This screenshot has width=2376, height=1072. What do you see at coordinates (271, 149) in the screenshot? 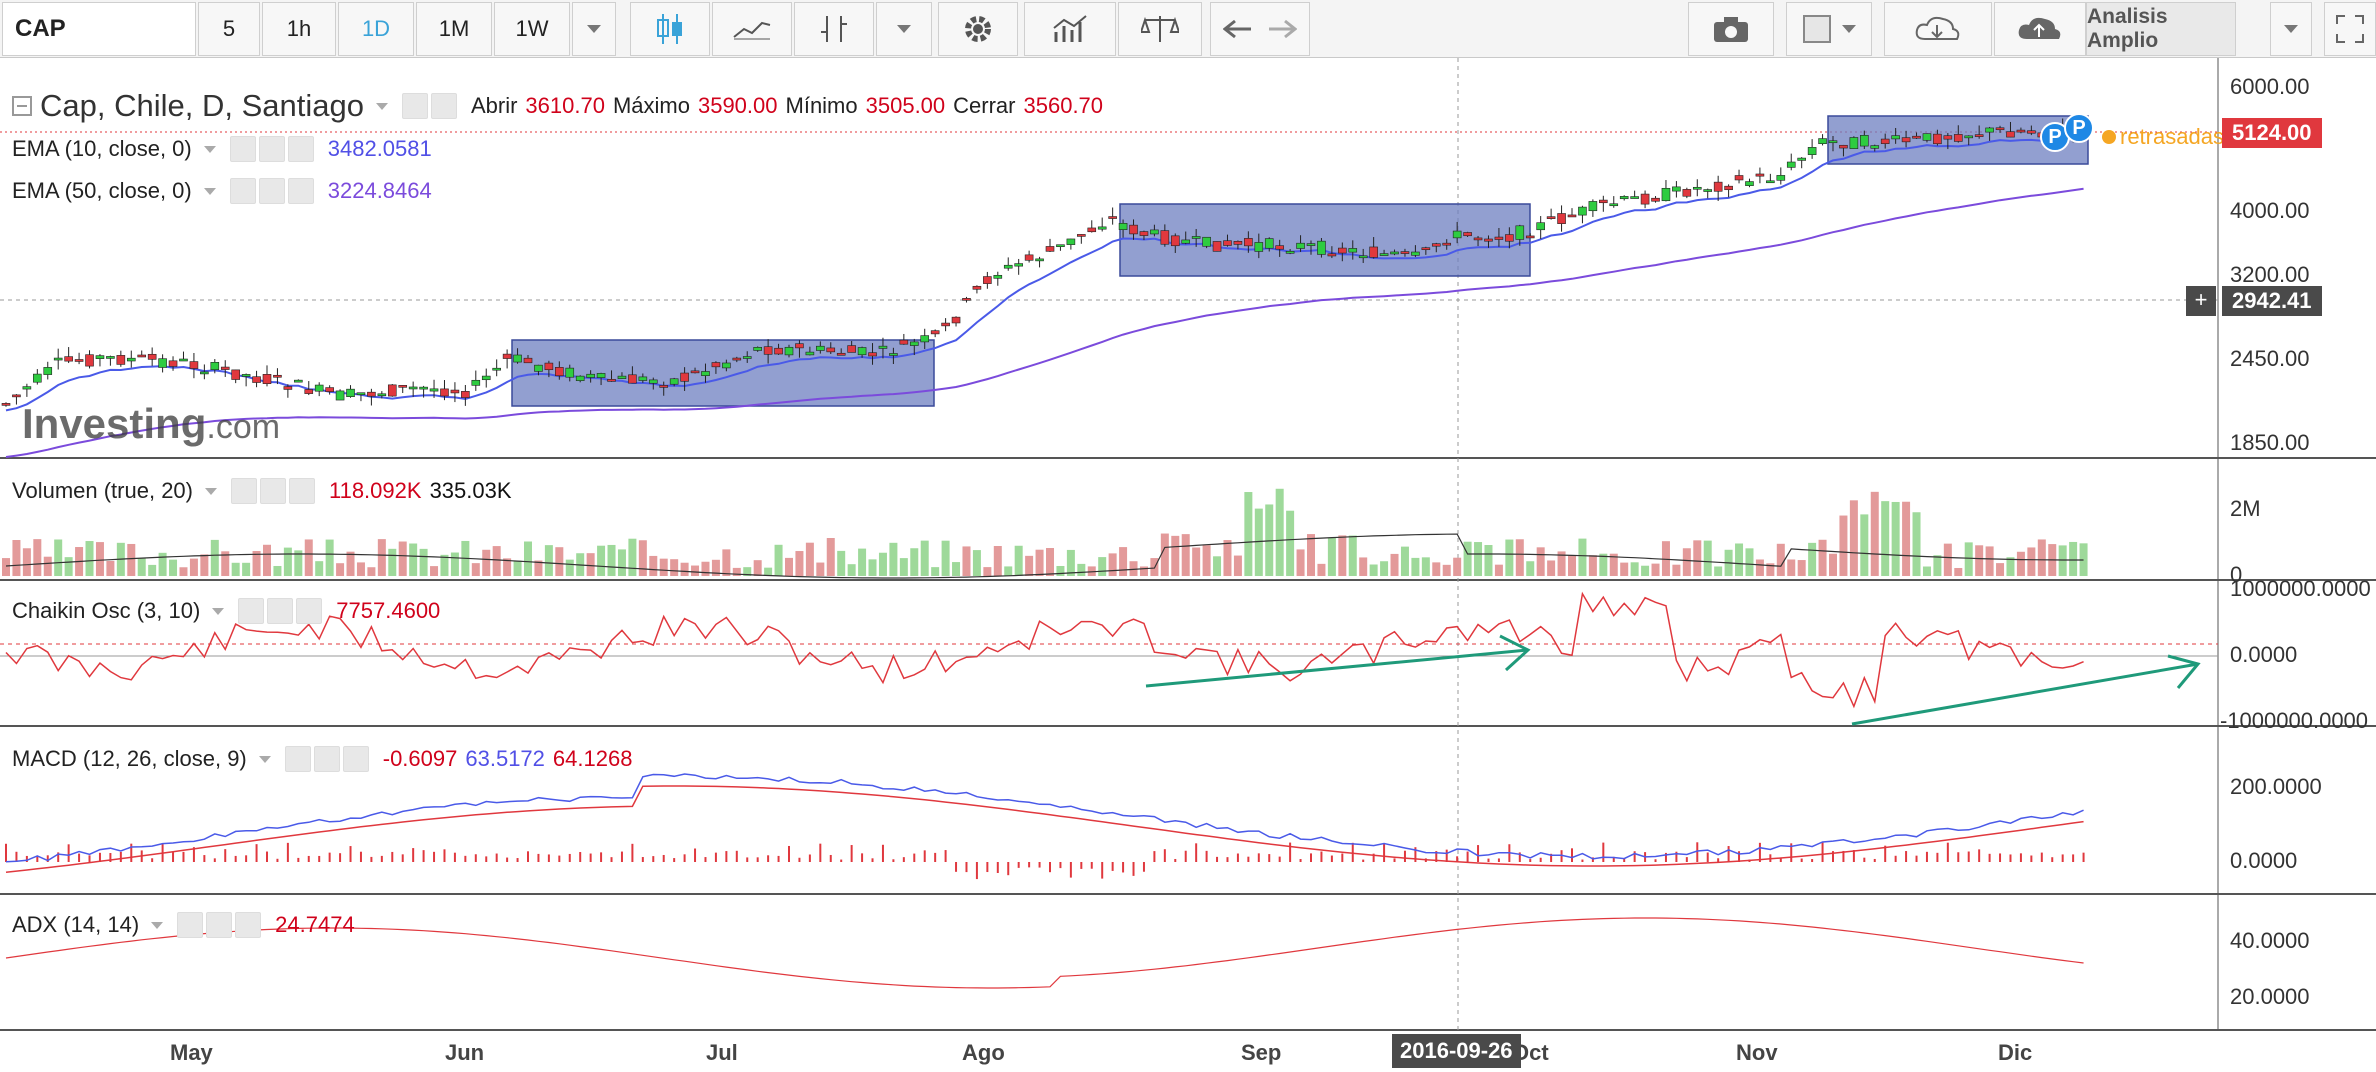
I see `ema10-controls` at bounding box center [271, 149].